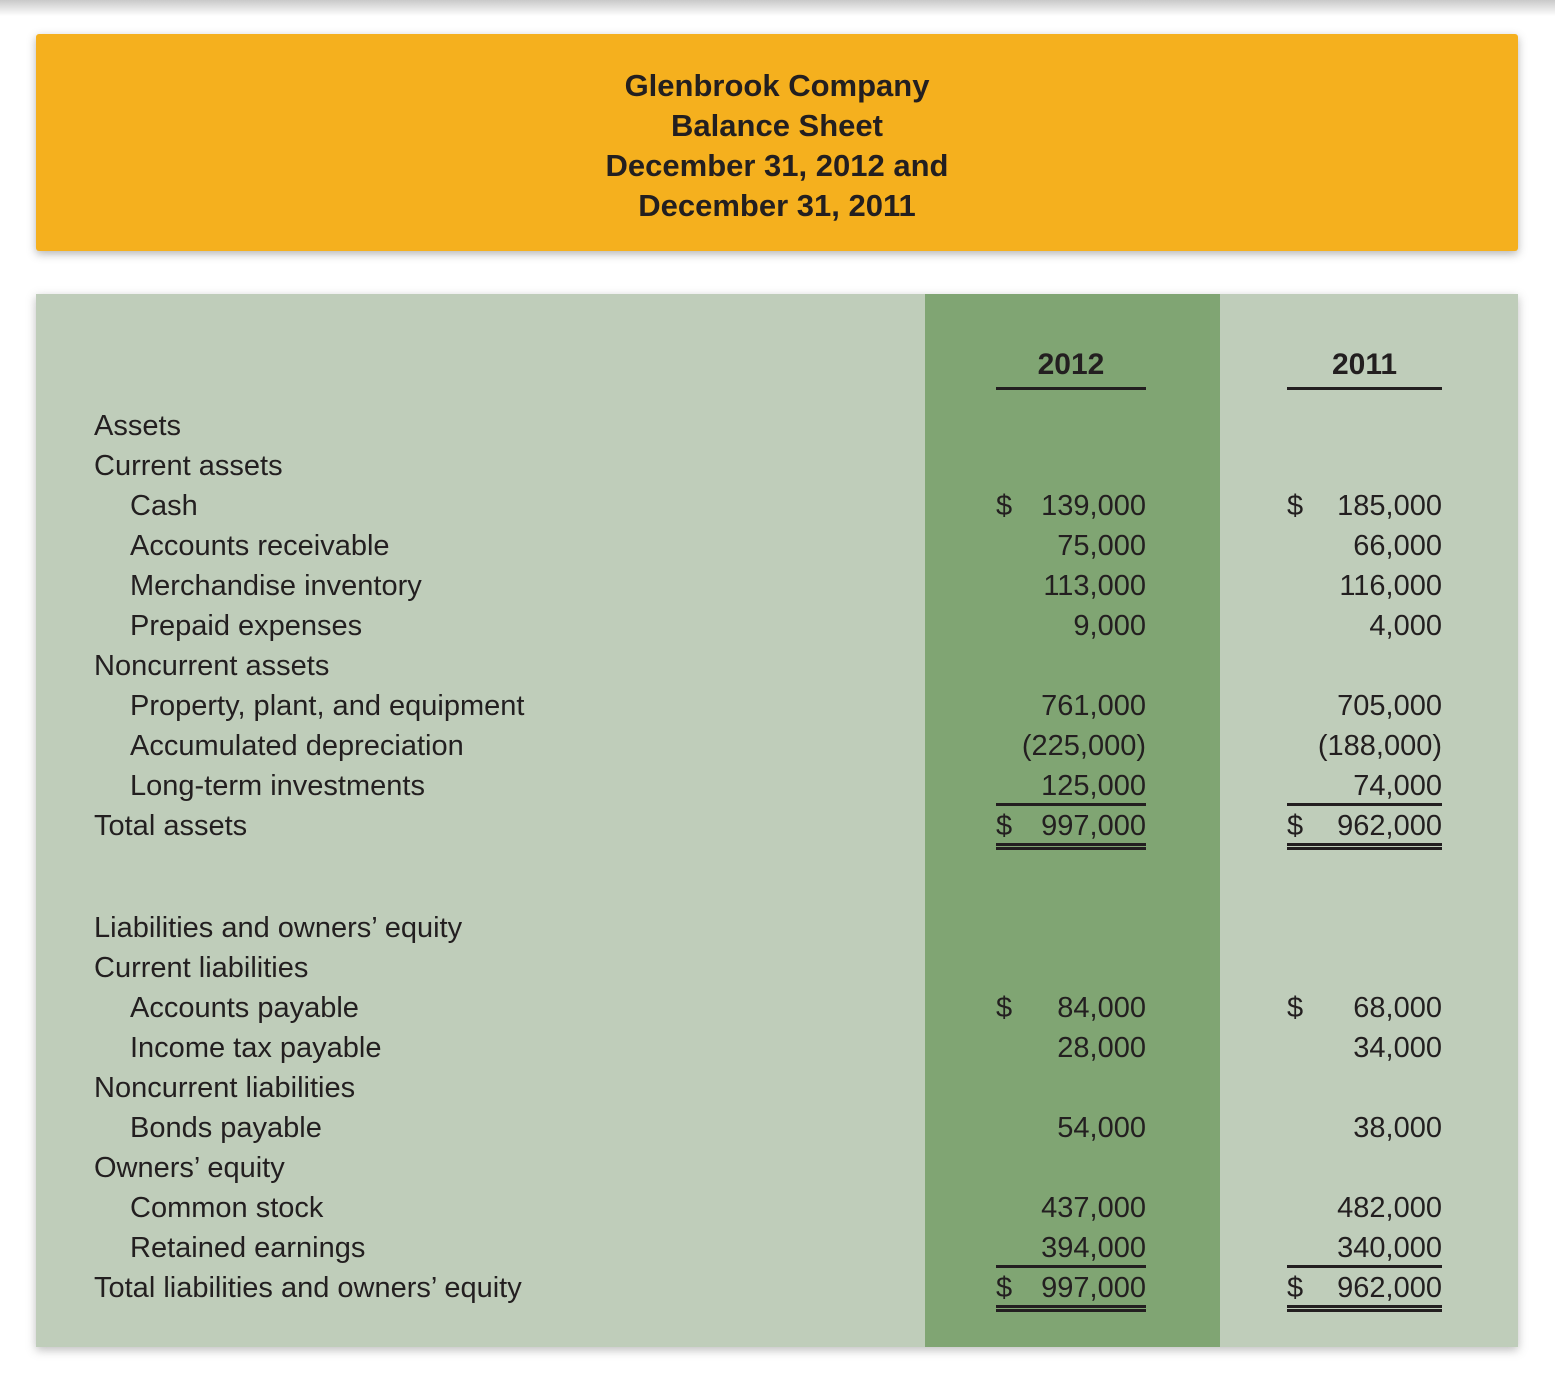 This screenshot has width=1555, height=1382. What do you see at coordinates (1083, 746) in the screenshot?
I see `amount: (225,000)` at bounding box center [1083, 746].